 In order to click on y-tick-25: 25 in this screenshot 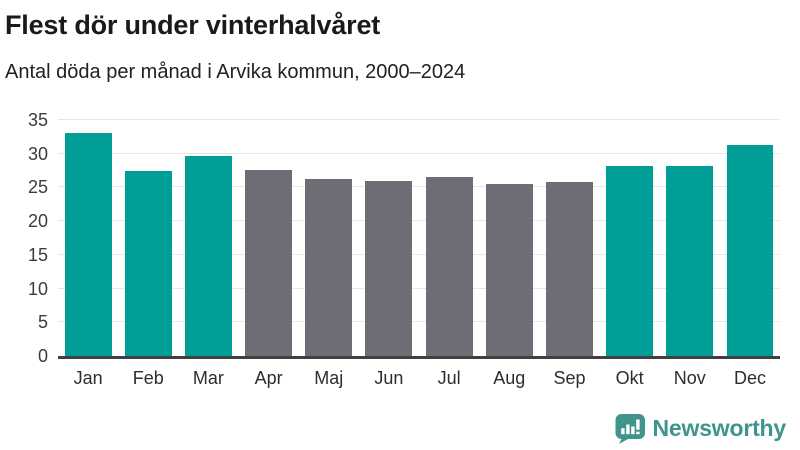, I will do `click(37, 187)`.